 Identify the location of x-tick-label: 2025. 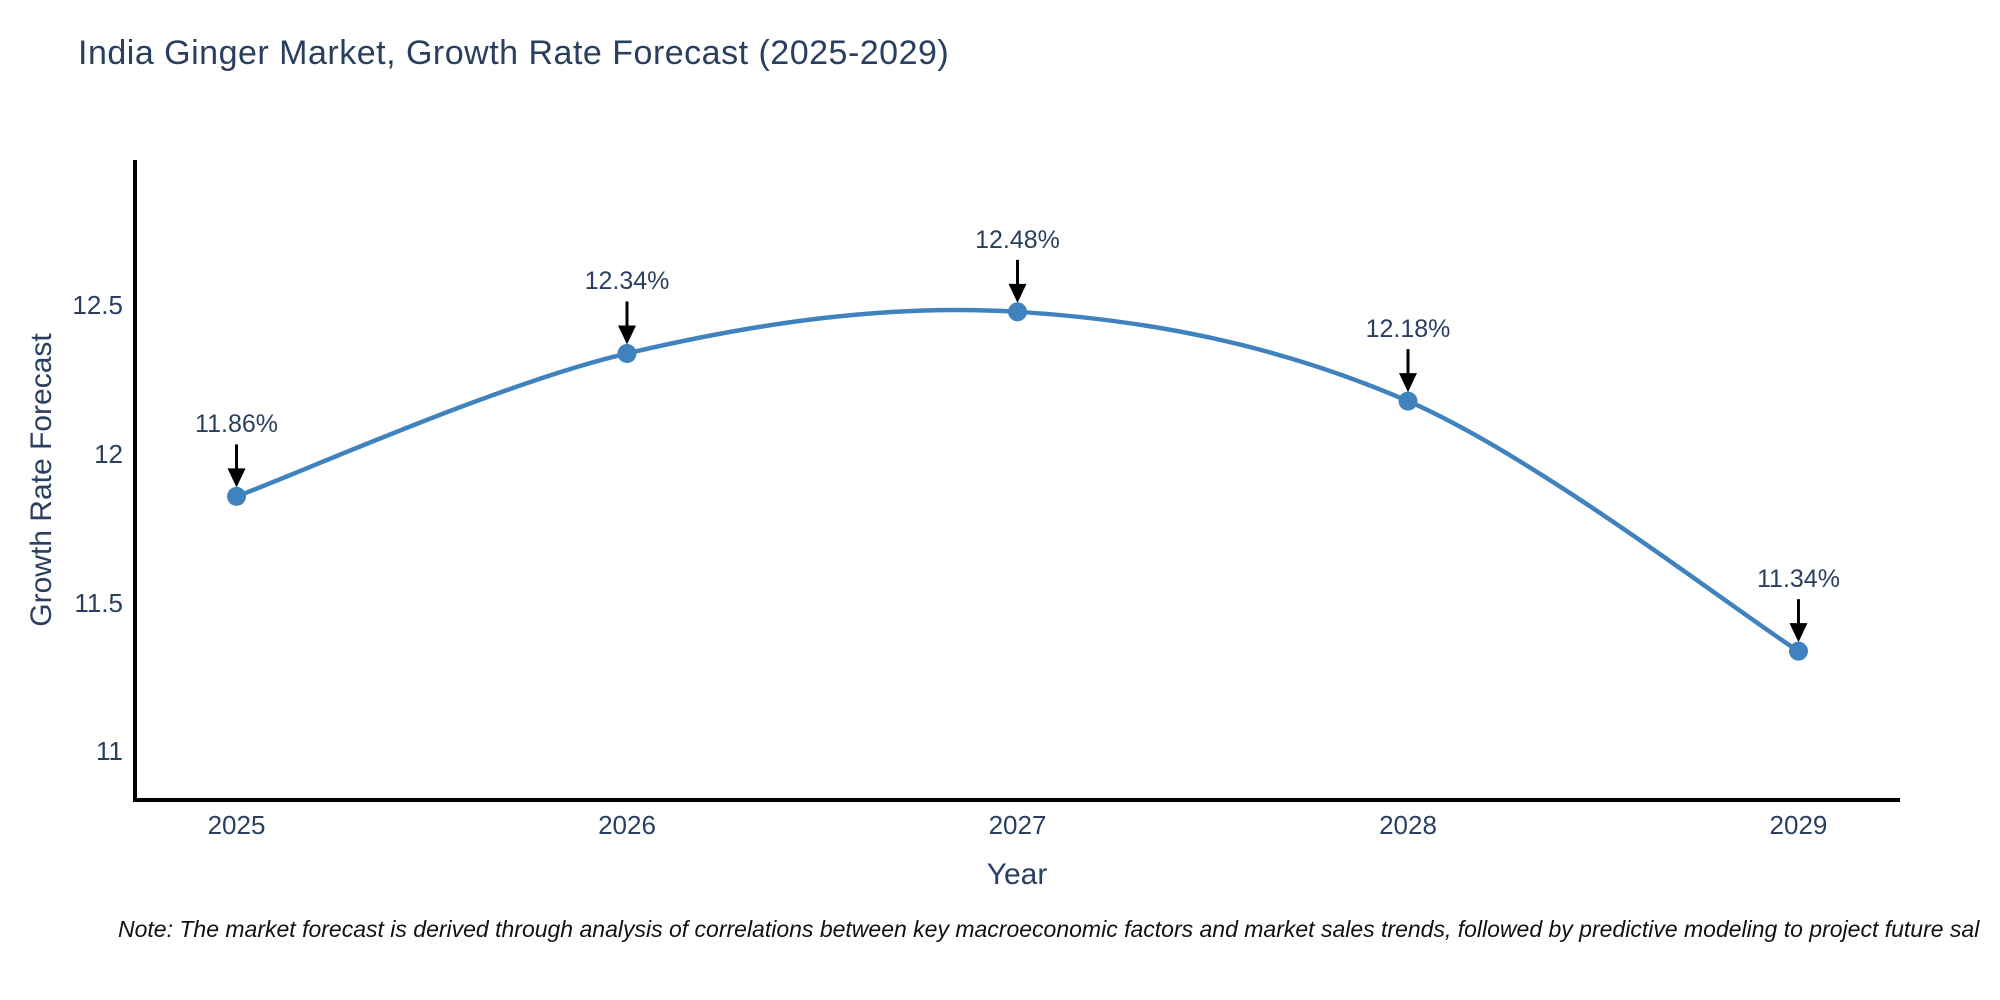
(236, 825).